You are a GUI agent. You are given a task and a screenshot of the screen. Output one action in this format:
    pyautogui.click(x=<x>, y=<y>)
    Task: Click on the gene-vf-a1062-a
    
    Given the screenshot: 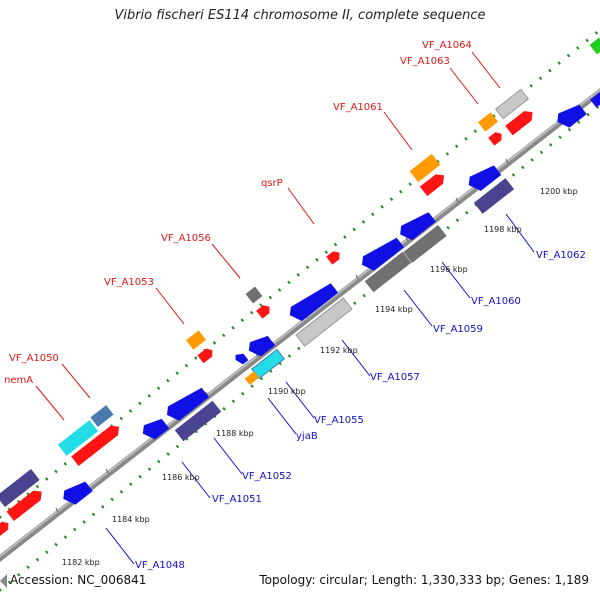 What is the action you would take?
    pyautogui.click(x=485, y=178)
    